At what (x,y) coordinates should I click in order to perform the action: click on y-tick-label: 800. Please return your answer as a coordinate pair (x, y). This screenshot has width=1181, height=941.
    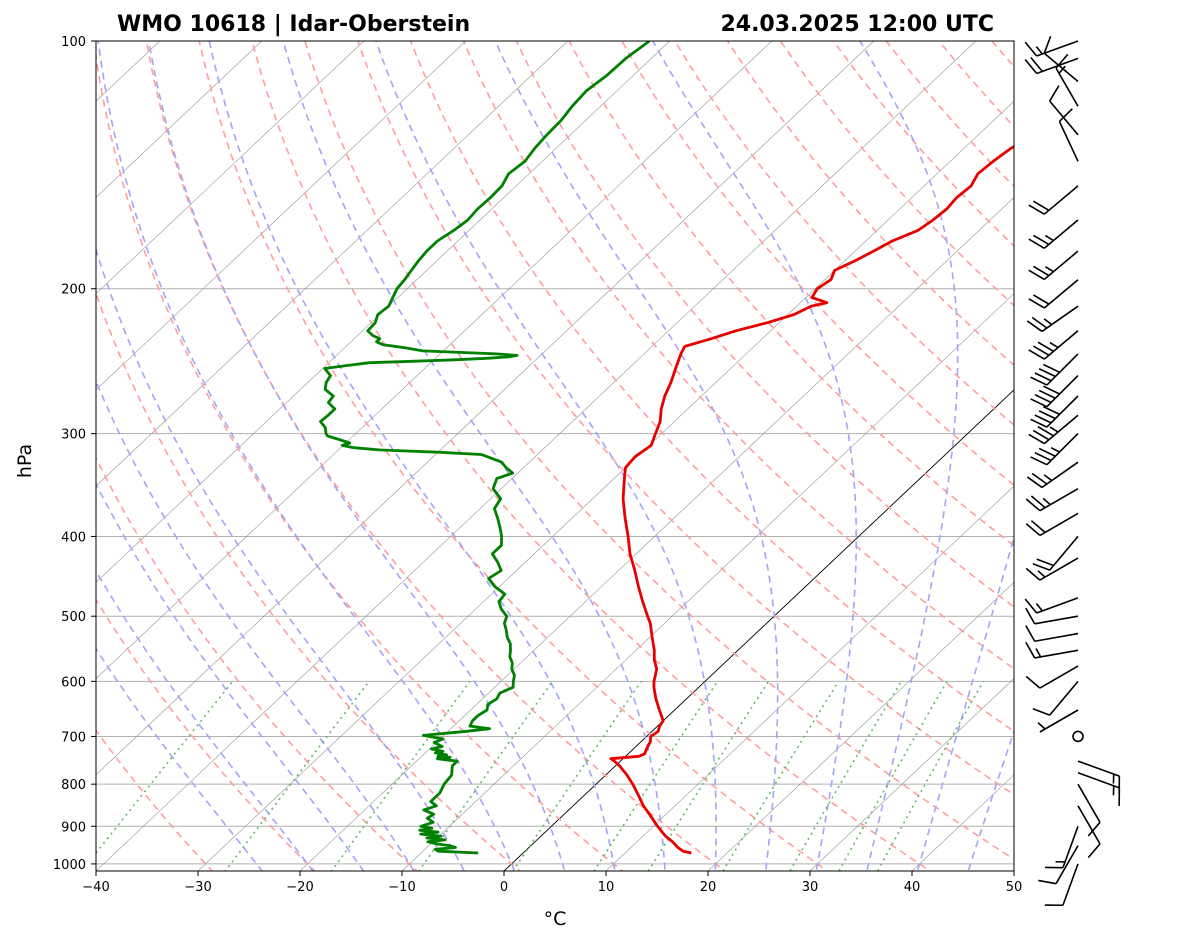
    Looking at the image, I should click on (73, 785).